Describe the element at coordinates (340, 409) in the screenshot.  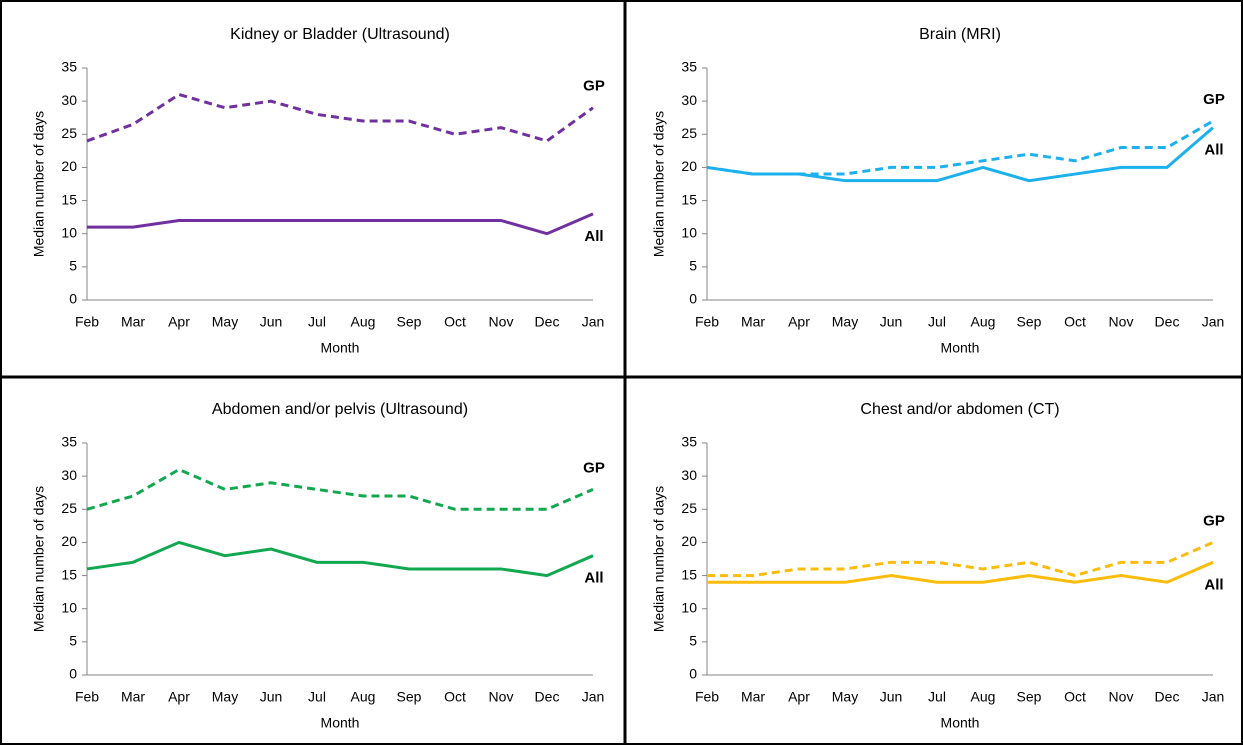
I see `chart-title: Abdomen and/or pelvis (Ultrasound)` at that location.